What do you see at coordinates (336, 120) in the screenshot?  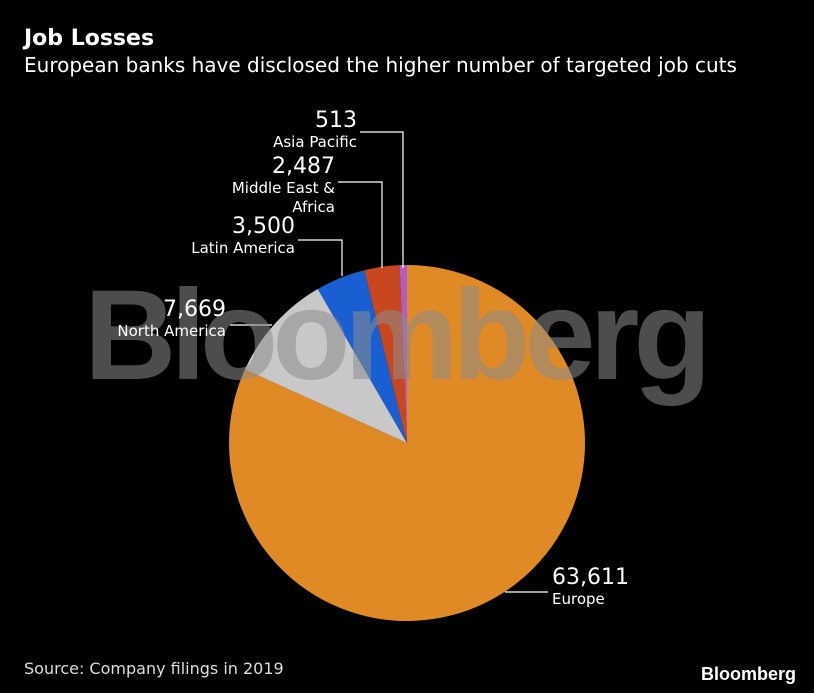 I see `value-label: 513` at bounding box center [336, 120].